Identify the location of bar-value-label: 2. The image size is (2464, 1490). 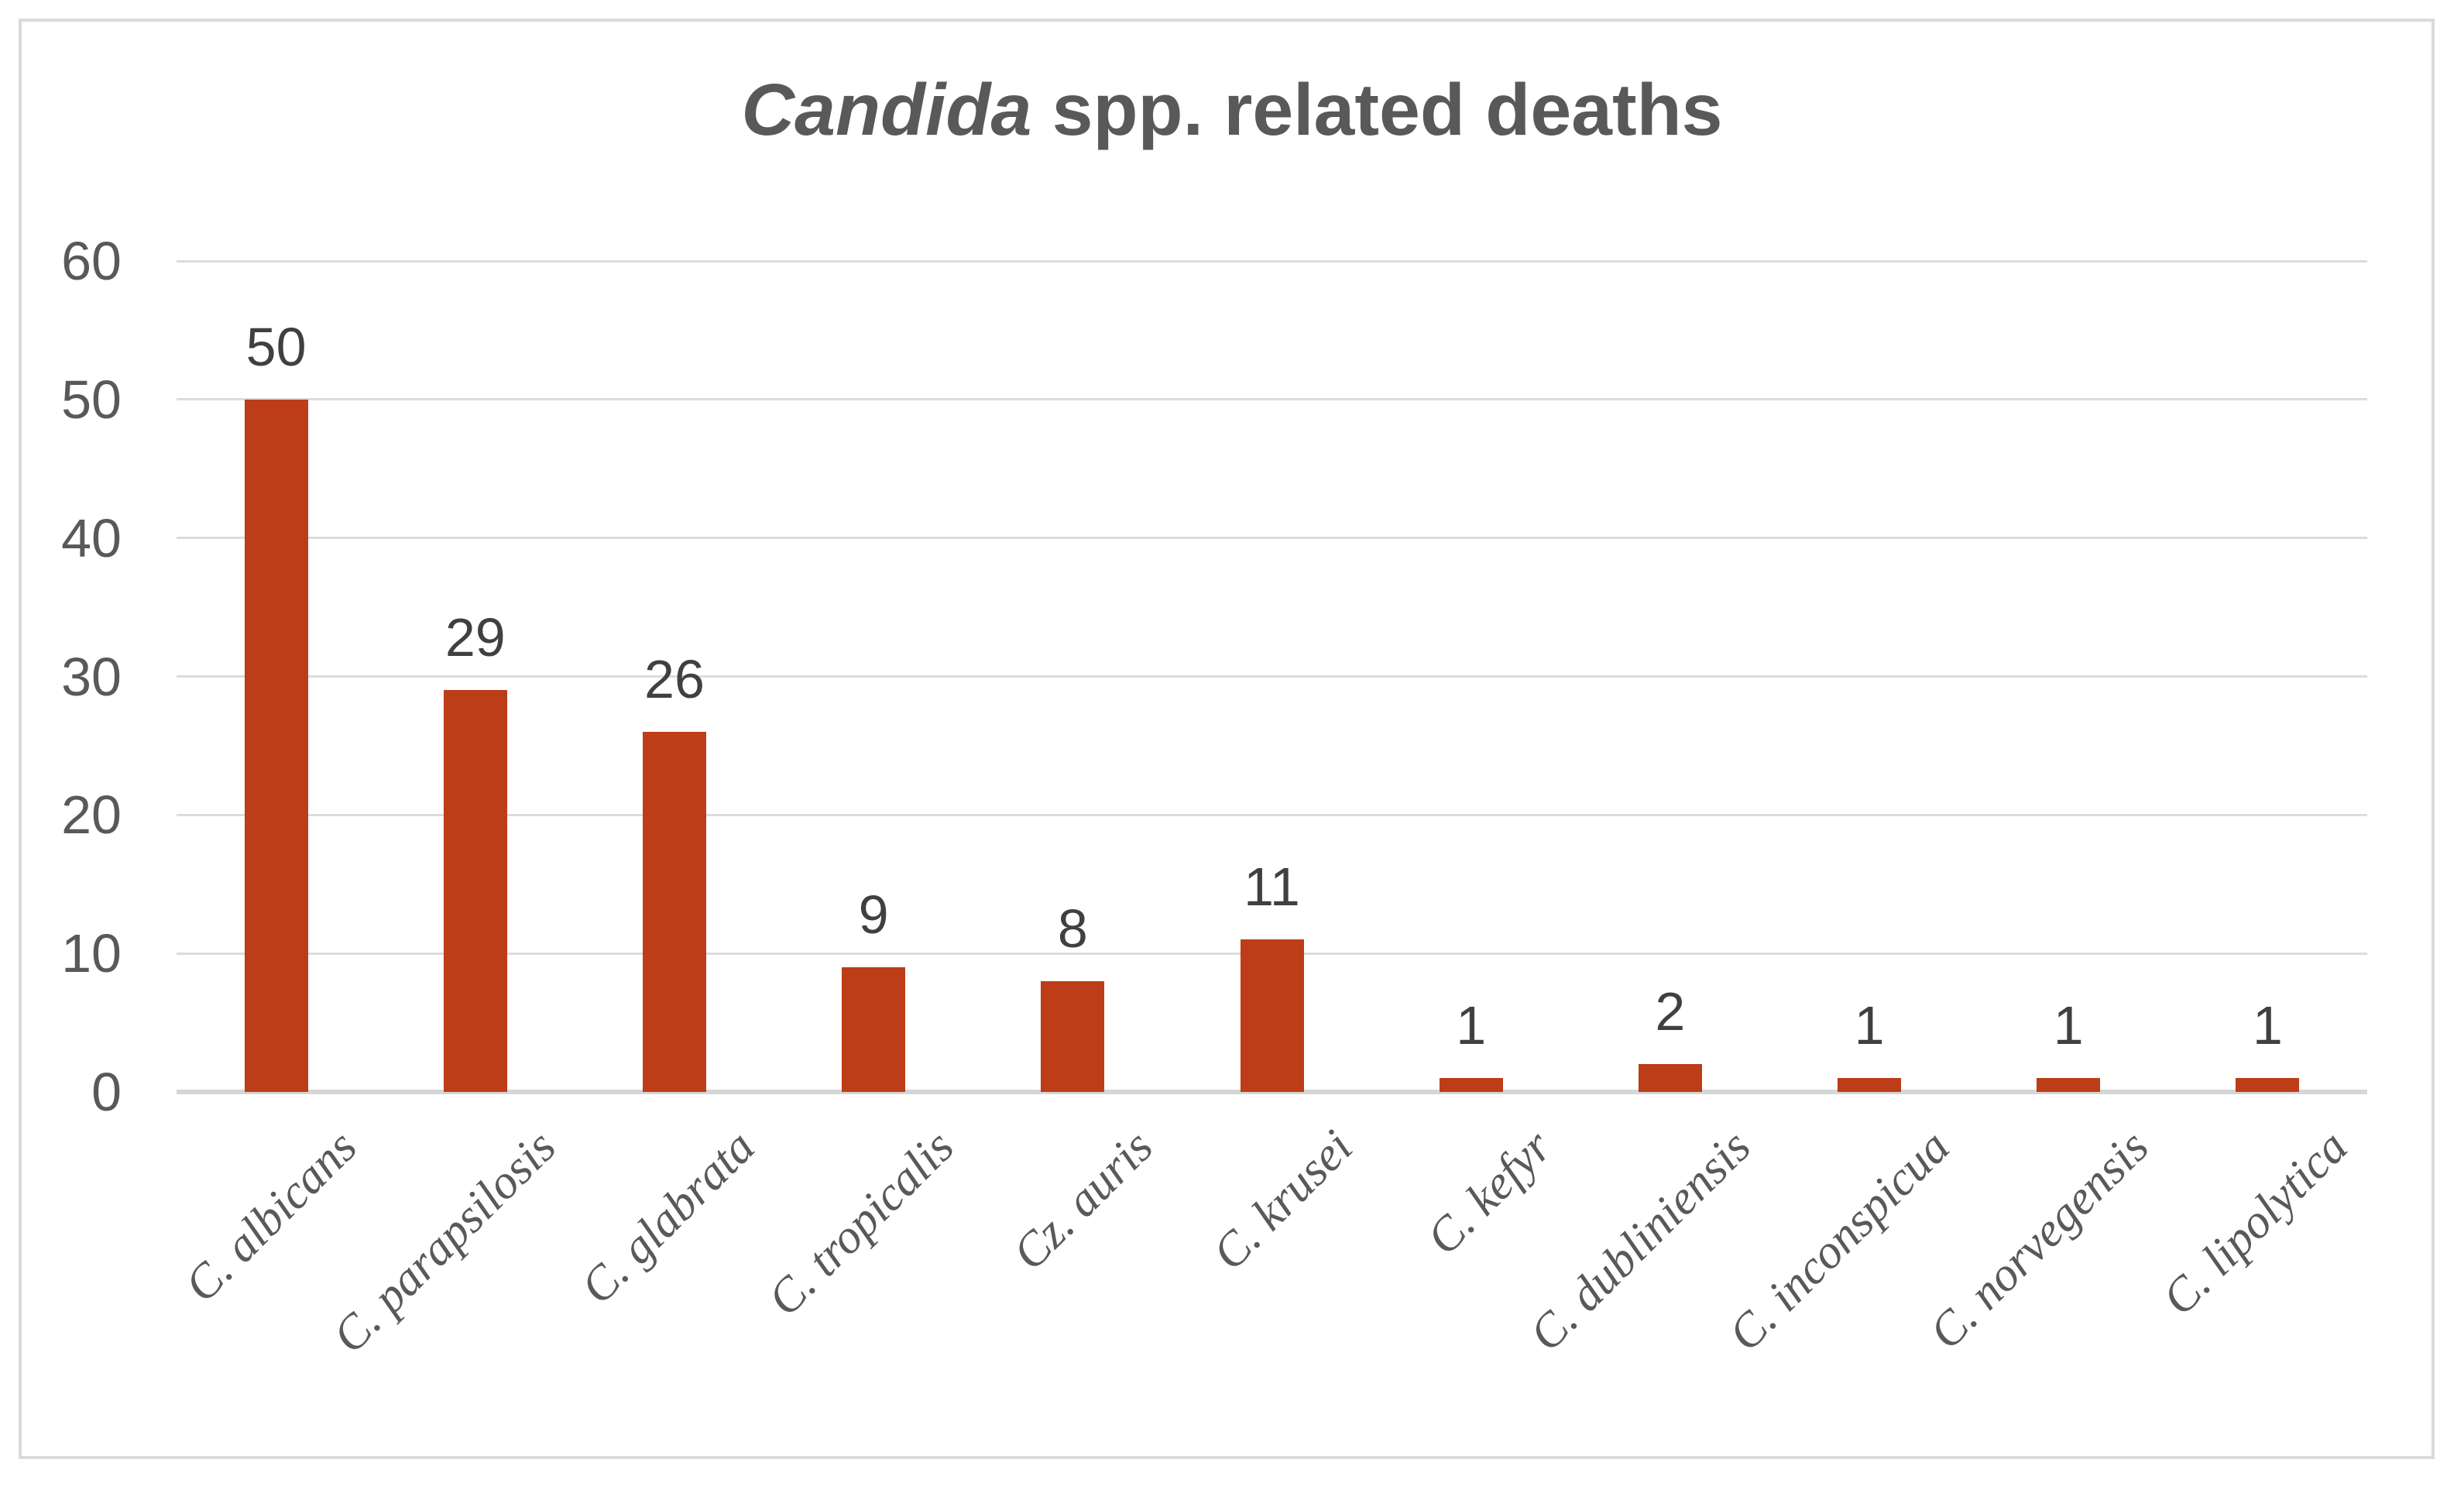
(1671, 1011).